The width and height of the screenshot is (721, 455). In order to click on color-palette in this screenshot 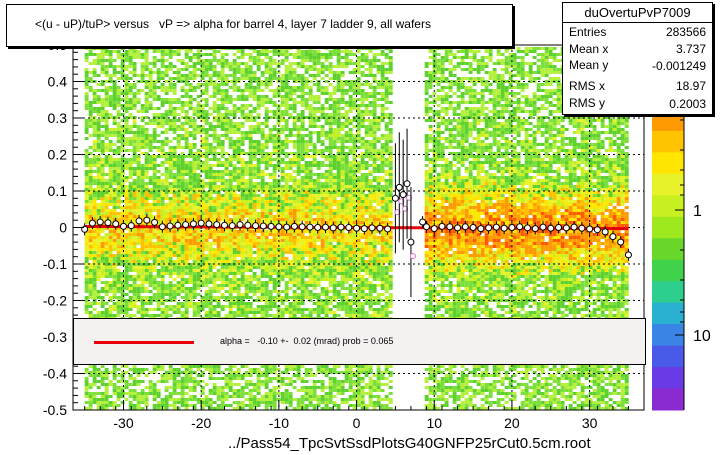, I will do `click(668, 228)`.